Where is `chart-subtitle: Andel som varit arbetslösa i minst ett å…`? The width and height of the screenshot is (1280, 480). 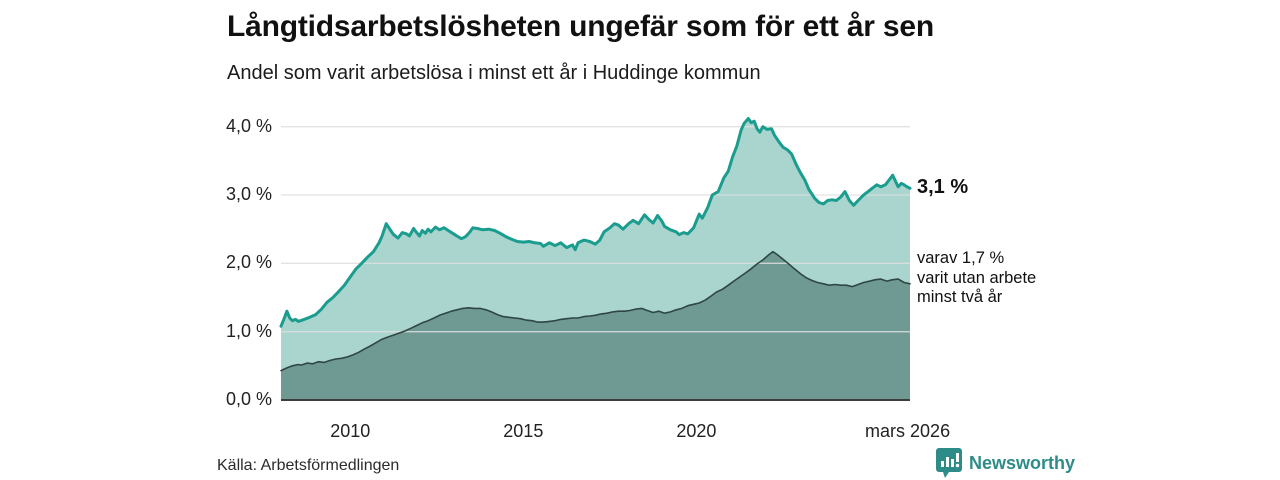
chart-subtitle: Andel som varit arbetslösa i minst ett å… is located at coordinates (494, 73).